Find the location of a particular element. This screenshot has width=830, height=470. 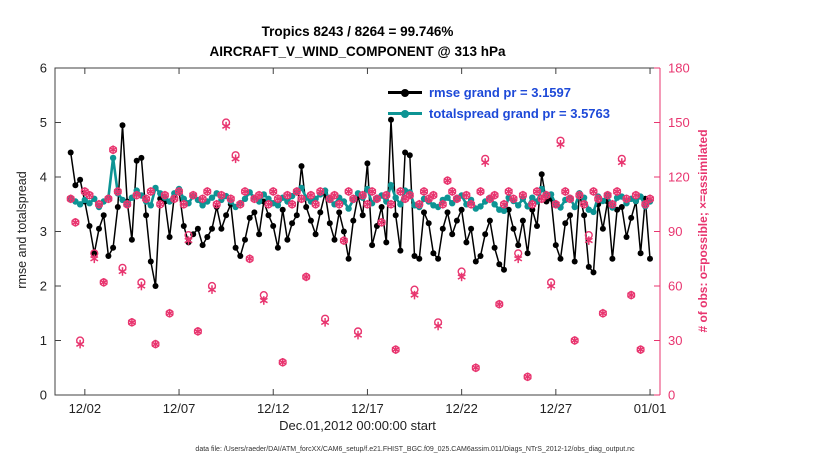

y-tick-label-right: 120 is located at coordinates (679, 177).